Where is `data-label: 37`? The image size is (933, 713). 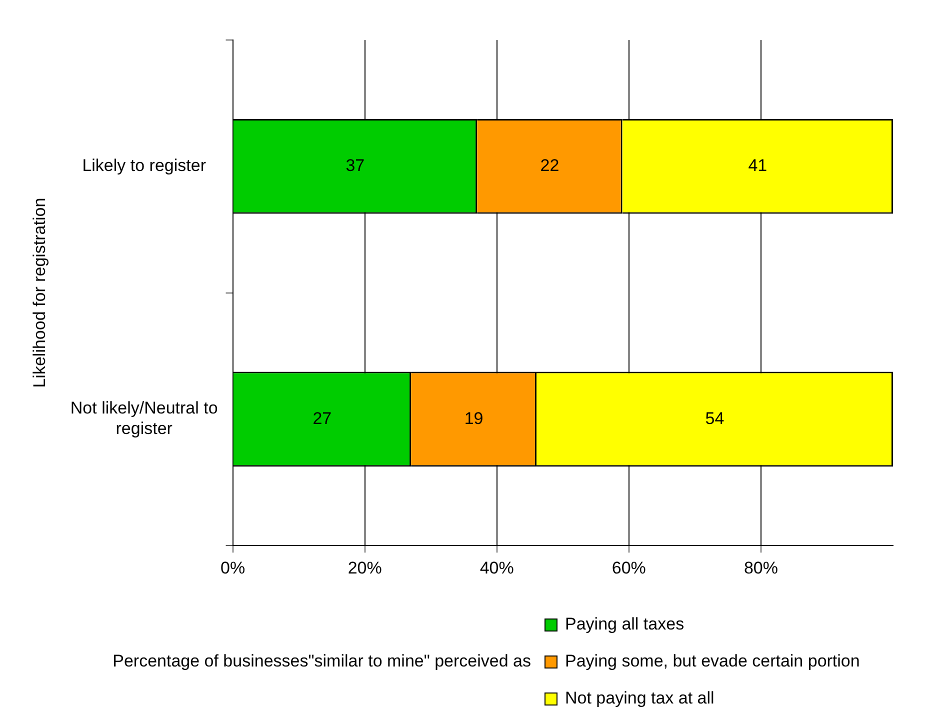
data-label: 37 is located at coordinates (355, 166).